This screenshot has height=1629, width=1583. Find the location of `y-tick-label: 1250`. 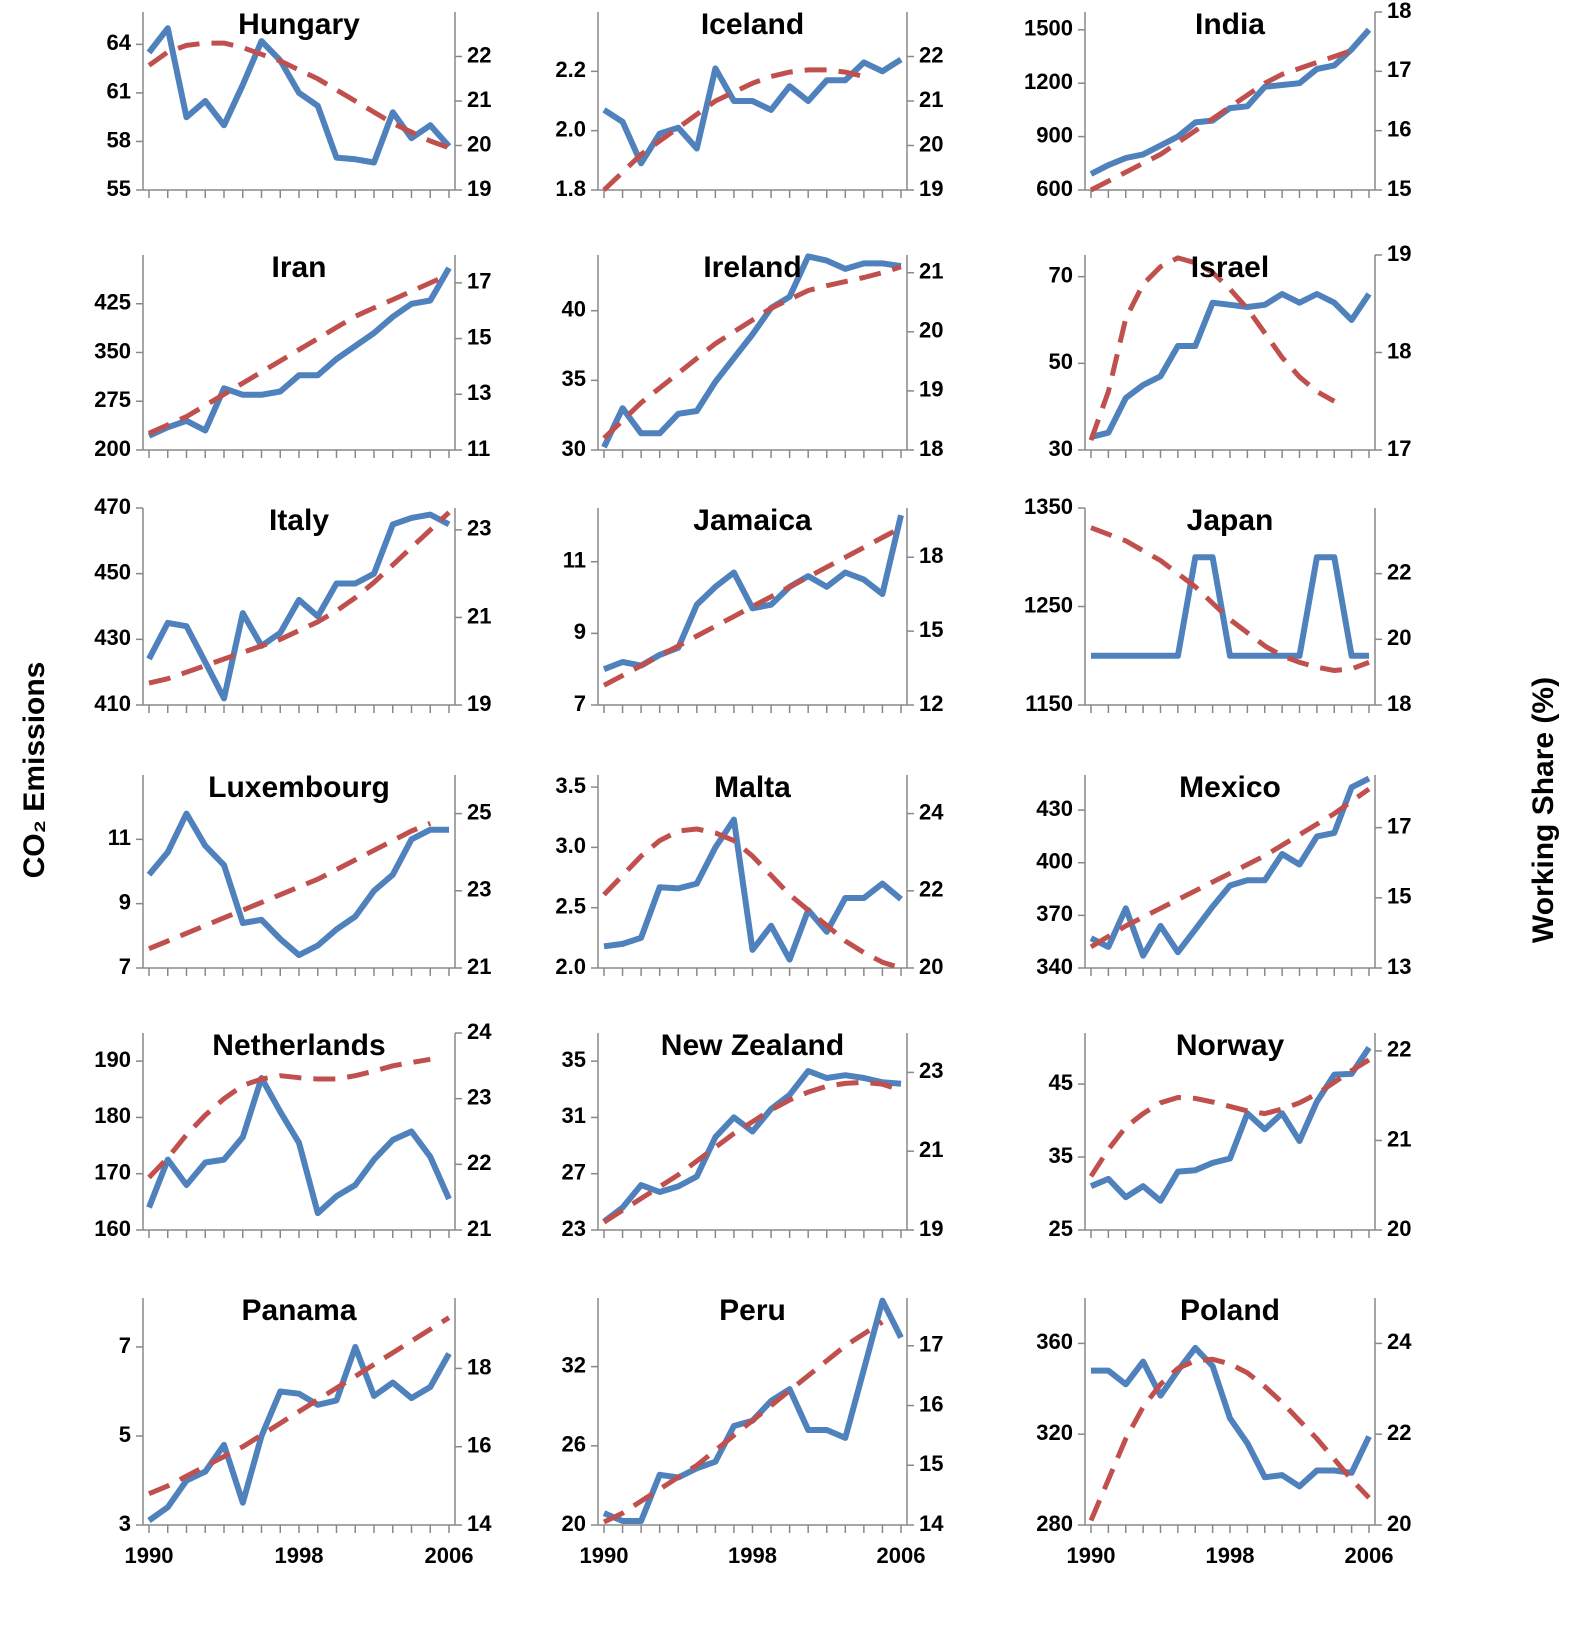

y-tick-label: 1250 is located at coordinates (1048, 604).